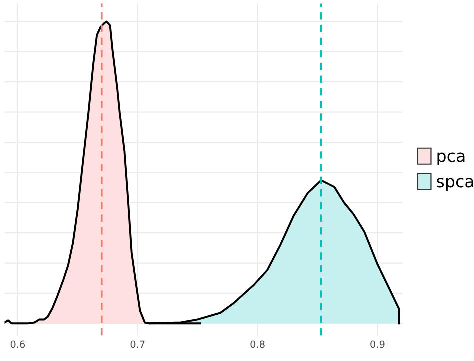 The image size is (474, 361). I want to click on x-tick-label: 0.8, so click(257, 344).